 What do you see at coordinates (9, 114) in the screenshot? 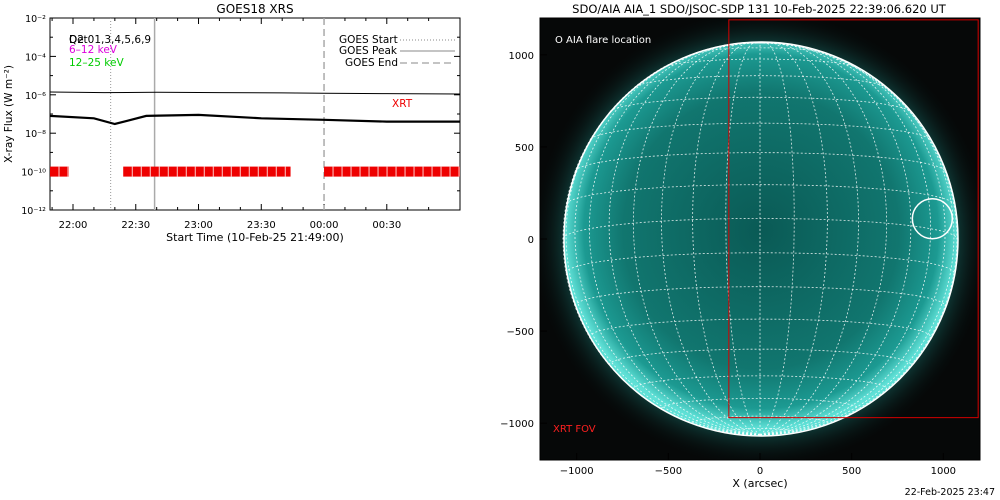
I see `goes-ylabel: X-ray Flux (W m⁻²)` at bounding box center [9, 114].